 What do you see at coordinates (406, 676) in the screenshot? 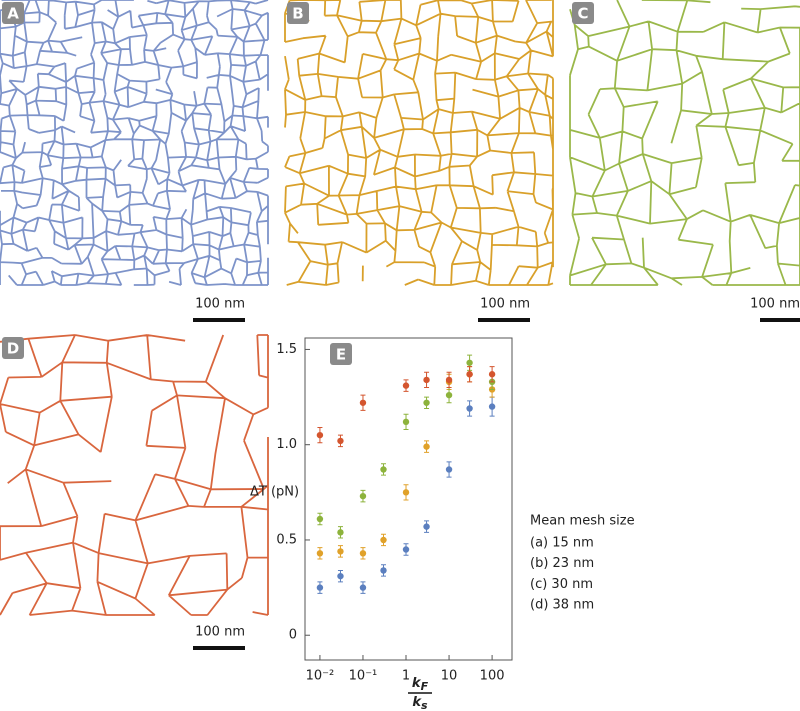
I see `x-tick-label: 1` at bounding box center [406, 676].